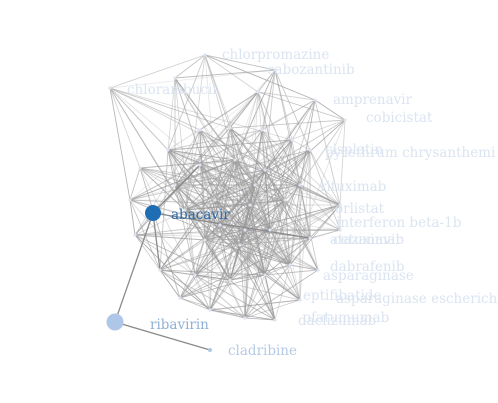 The image size is (498, 403). I want to click on graph-highlight-nodes, so click(159, 278).